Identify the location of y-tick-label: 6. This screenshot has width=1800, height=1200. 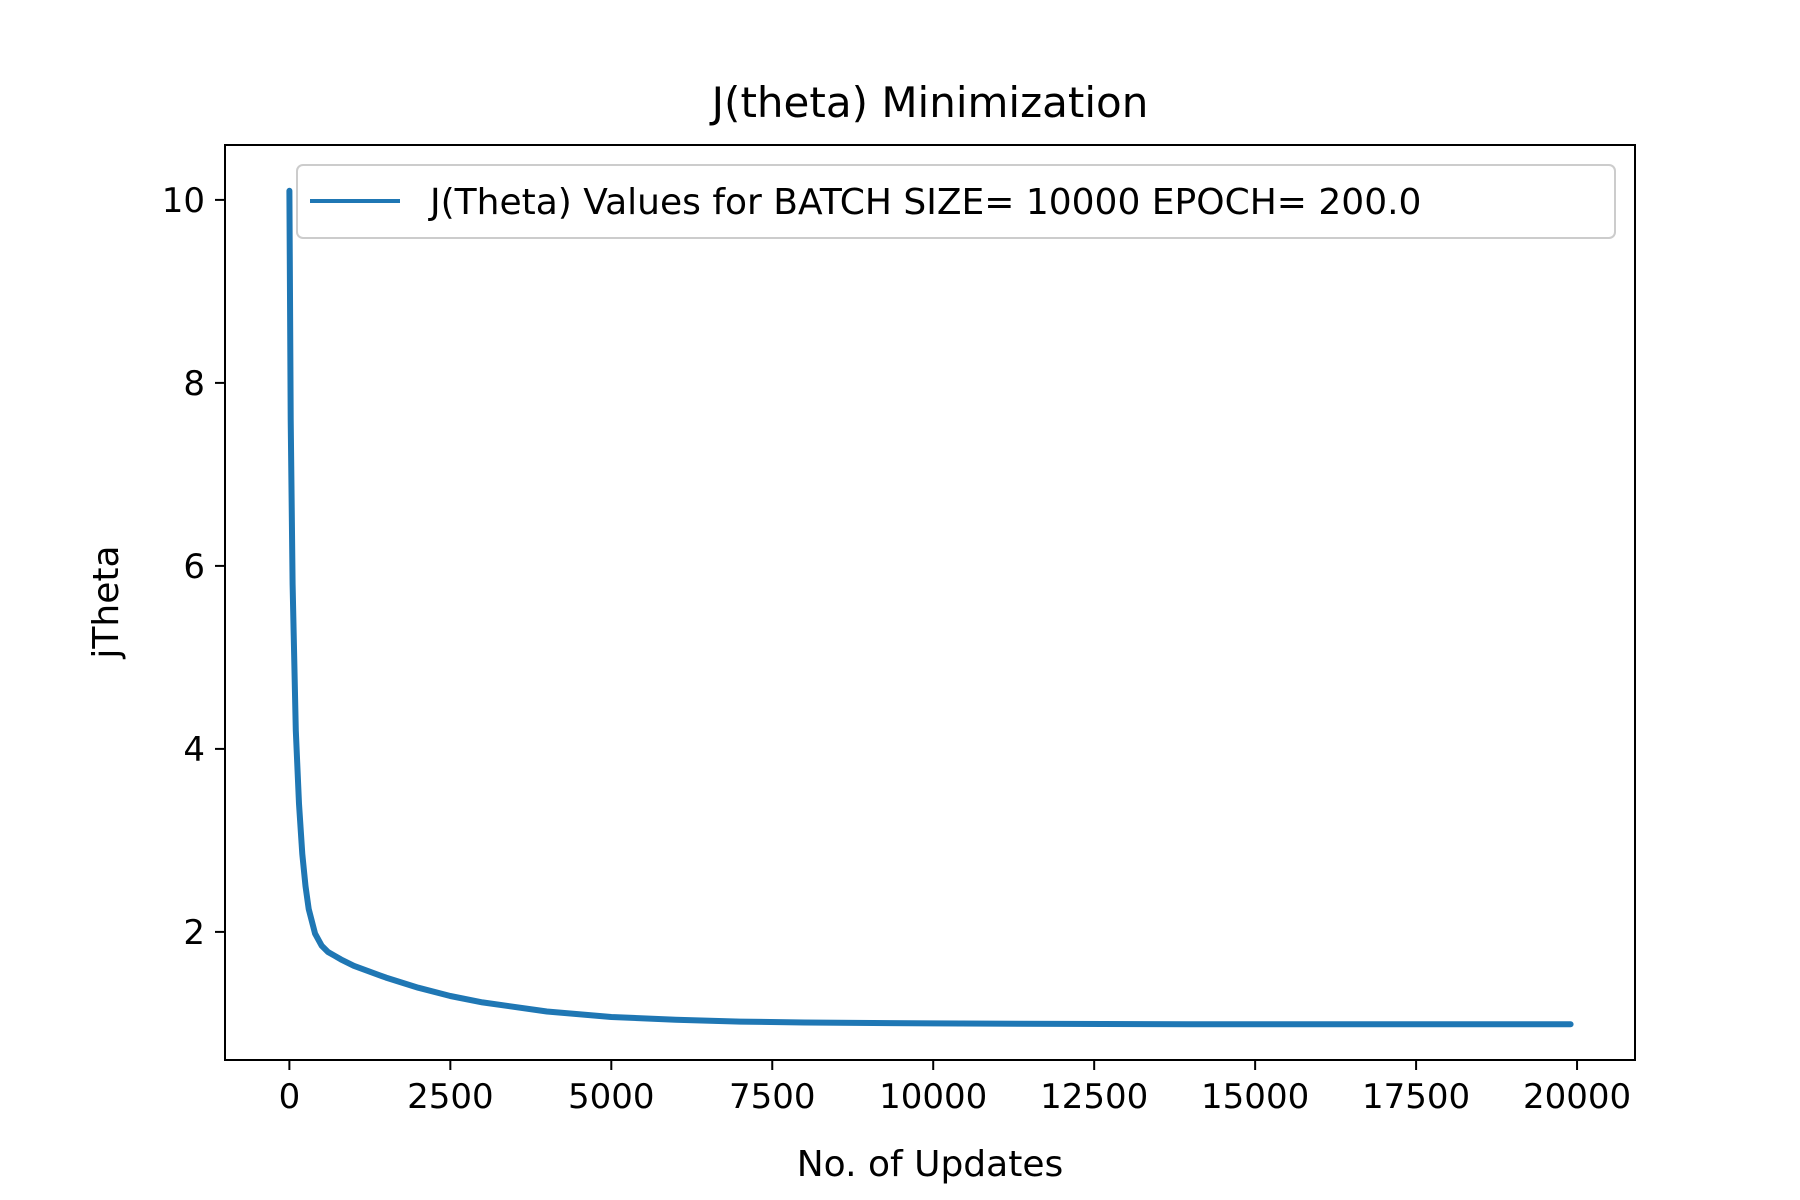
(194, 567).